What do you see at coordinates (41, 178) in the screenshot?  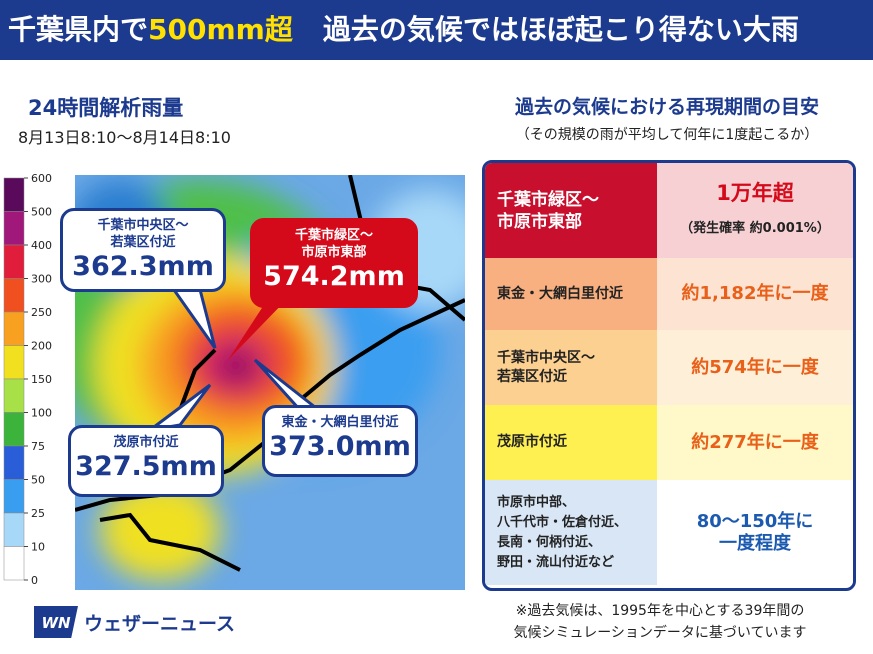 I see `colorbar-label: 600` at bounding box center [41, 178].